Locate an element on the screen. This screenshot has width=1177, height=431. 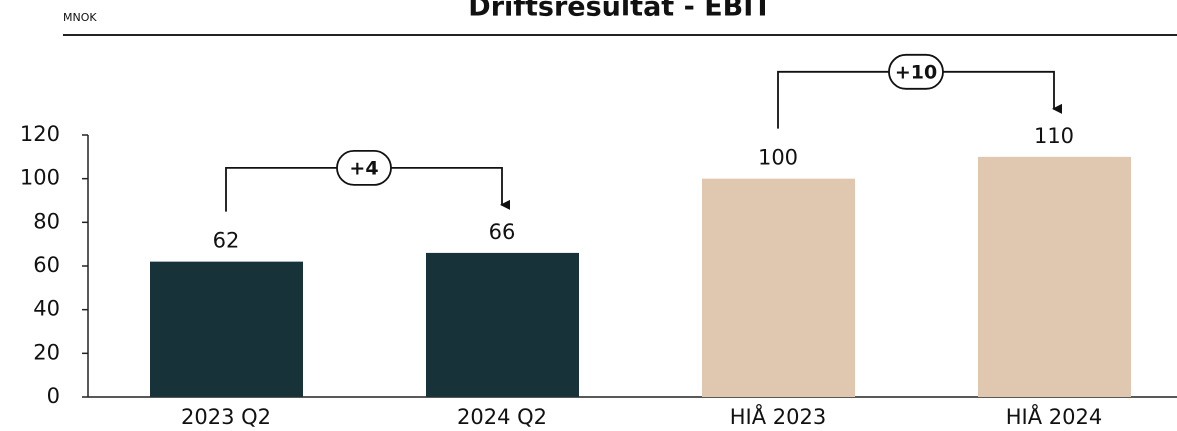
value-label: 110 is located at coordinates (1054, 136).